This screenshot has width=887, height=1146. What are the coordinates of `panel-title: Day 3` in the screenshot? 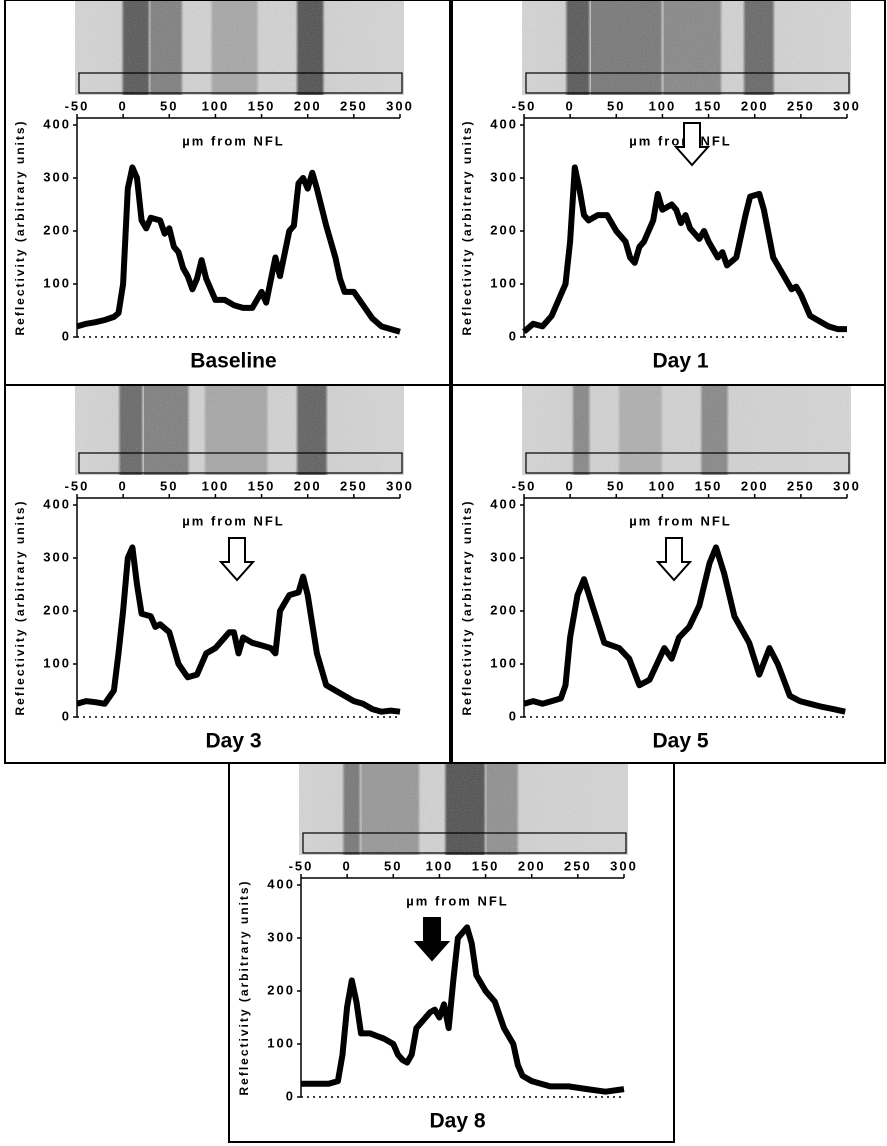 It's located at (233, 741).